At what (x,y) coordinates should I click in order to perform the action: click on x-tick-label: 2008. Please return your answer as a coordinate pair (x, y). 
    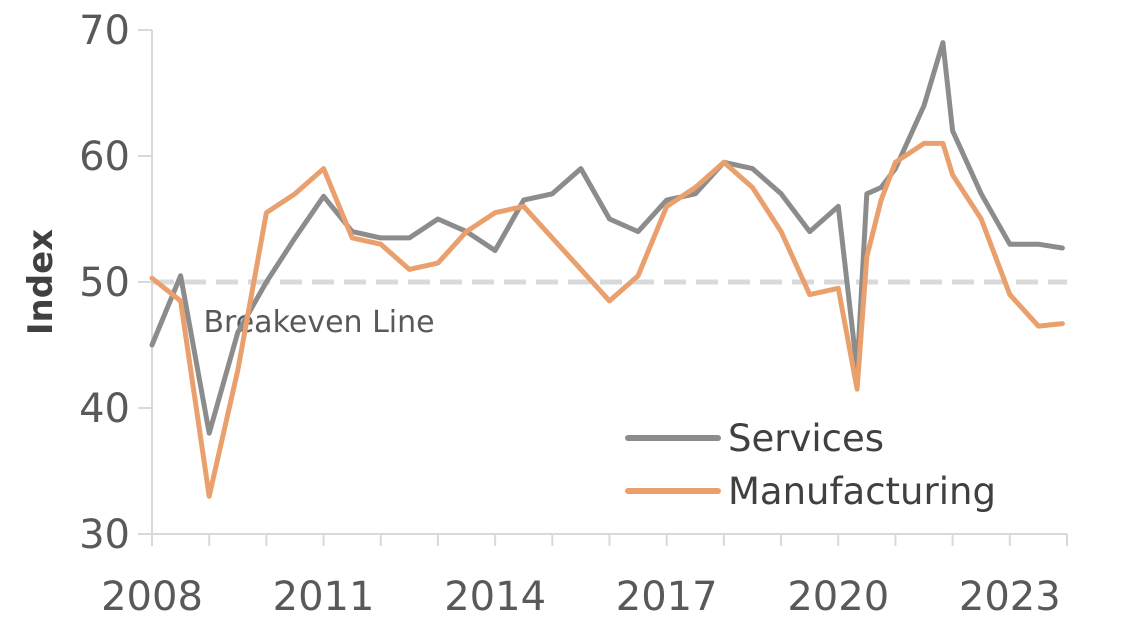
    Looking at the image, I should click on (152, 597).